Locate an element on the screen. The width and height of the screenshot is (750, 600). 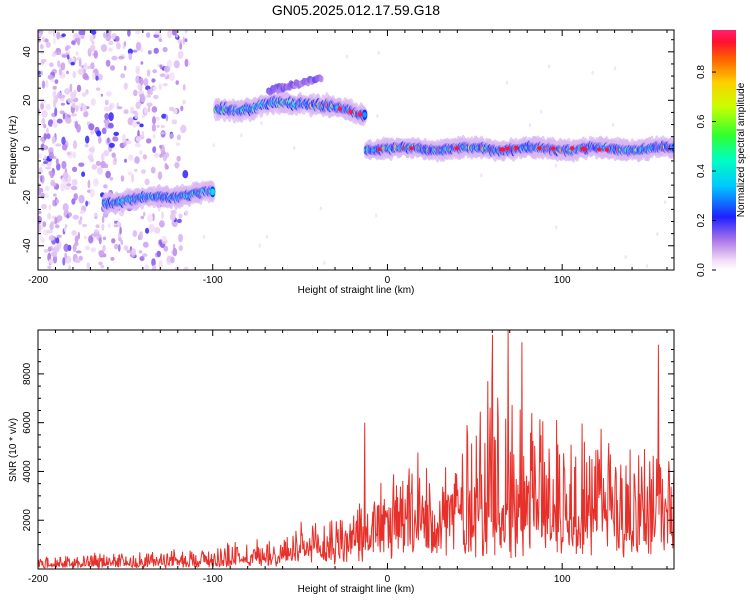
track-core is located at coordinates (364, 115).